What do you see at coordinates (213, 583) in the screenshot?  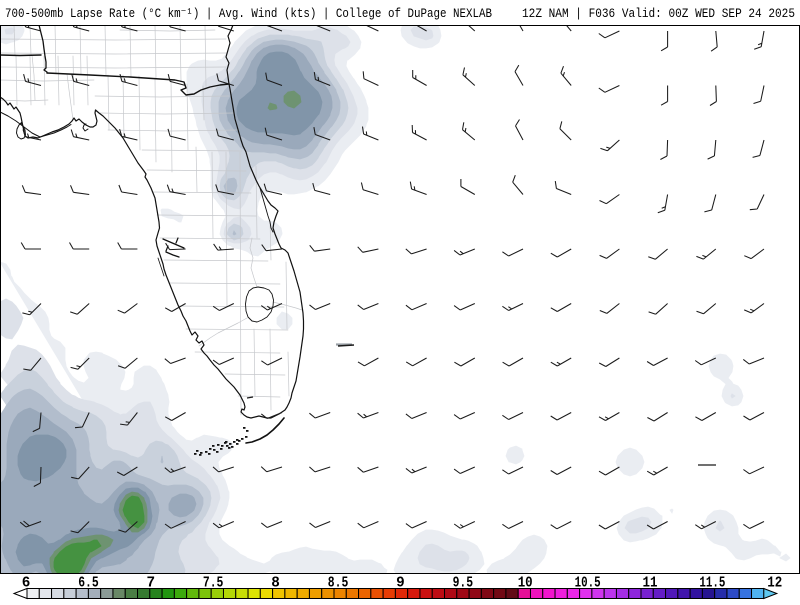 I see `svg-text: 7.5` at bounding box center [213, 583].